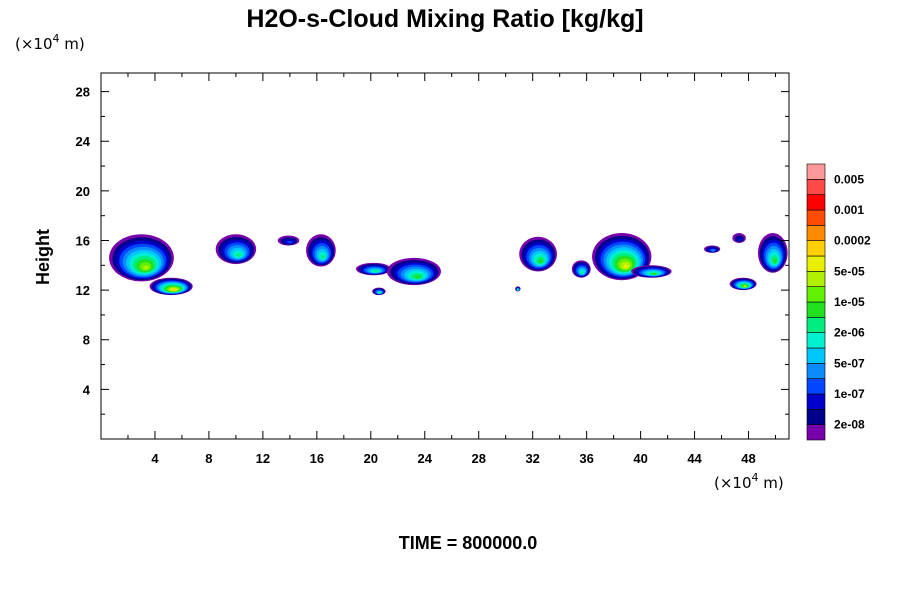  What do you see at coordinates (263, 458) in the screenshot?
I see `x-tick-label: 12` at bounding box center [263, 458].